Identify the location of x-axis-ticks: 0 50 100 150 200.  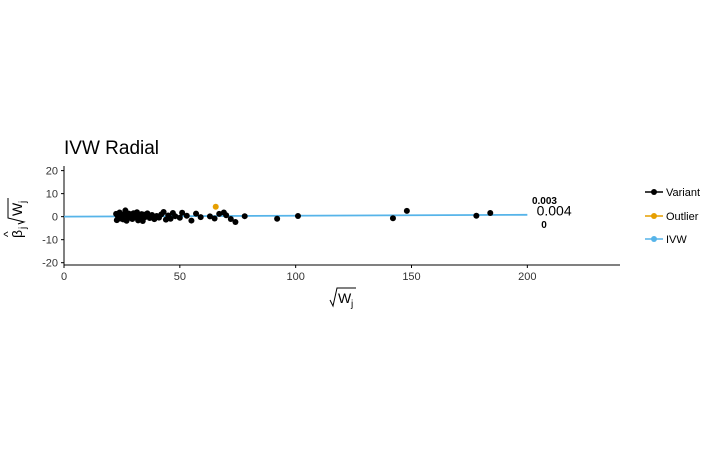
(299, 274).